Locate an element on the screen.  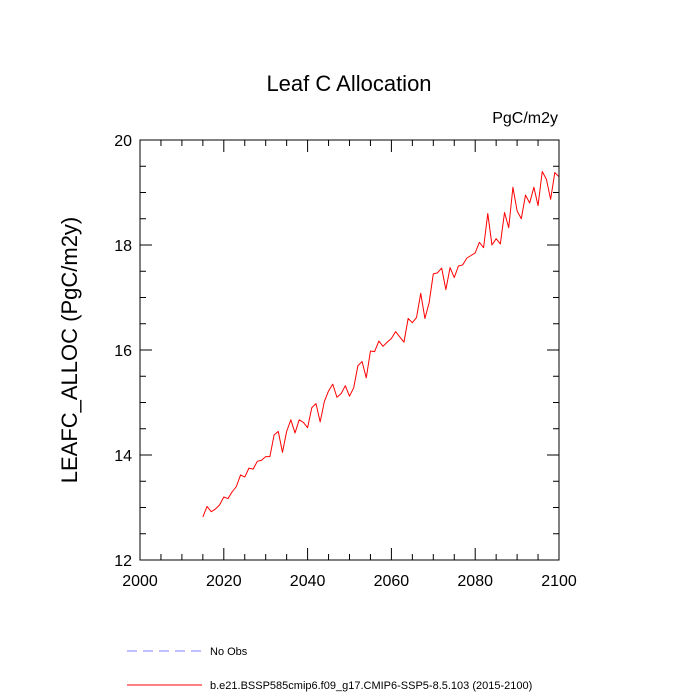
x-tick-label: 2060 is located at coordinates (392, 581).